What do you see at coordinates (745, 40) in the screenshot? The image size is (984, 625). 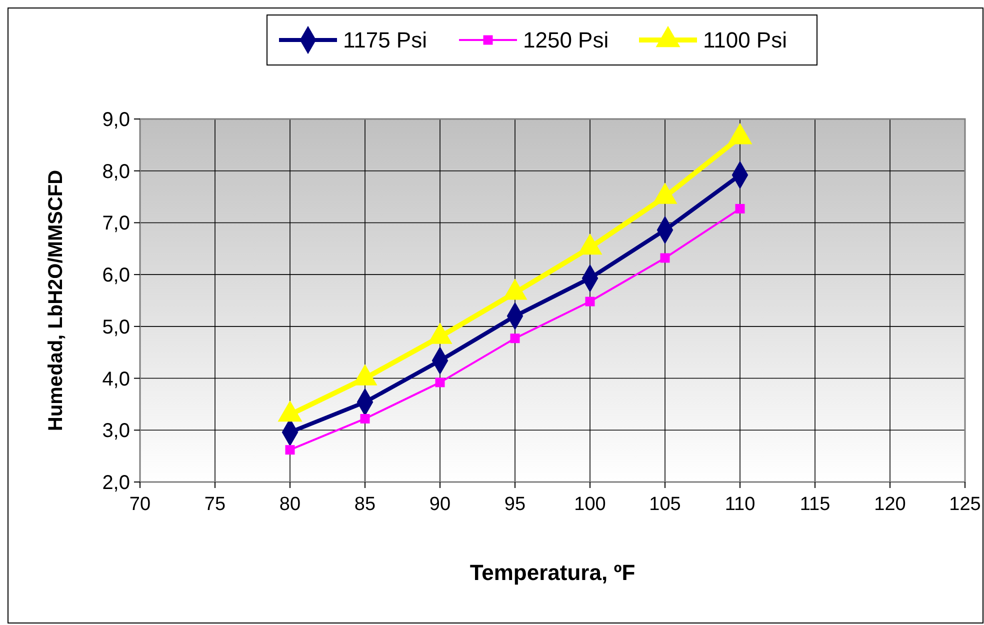 I see `legend-label: 1100 Psi` at bounding box center [745, 40].